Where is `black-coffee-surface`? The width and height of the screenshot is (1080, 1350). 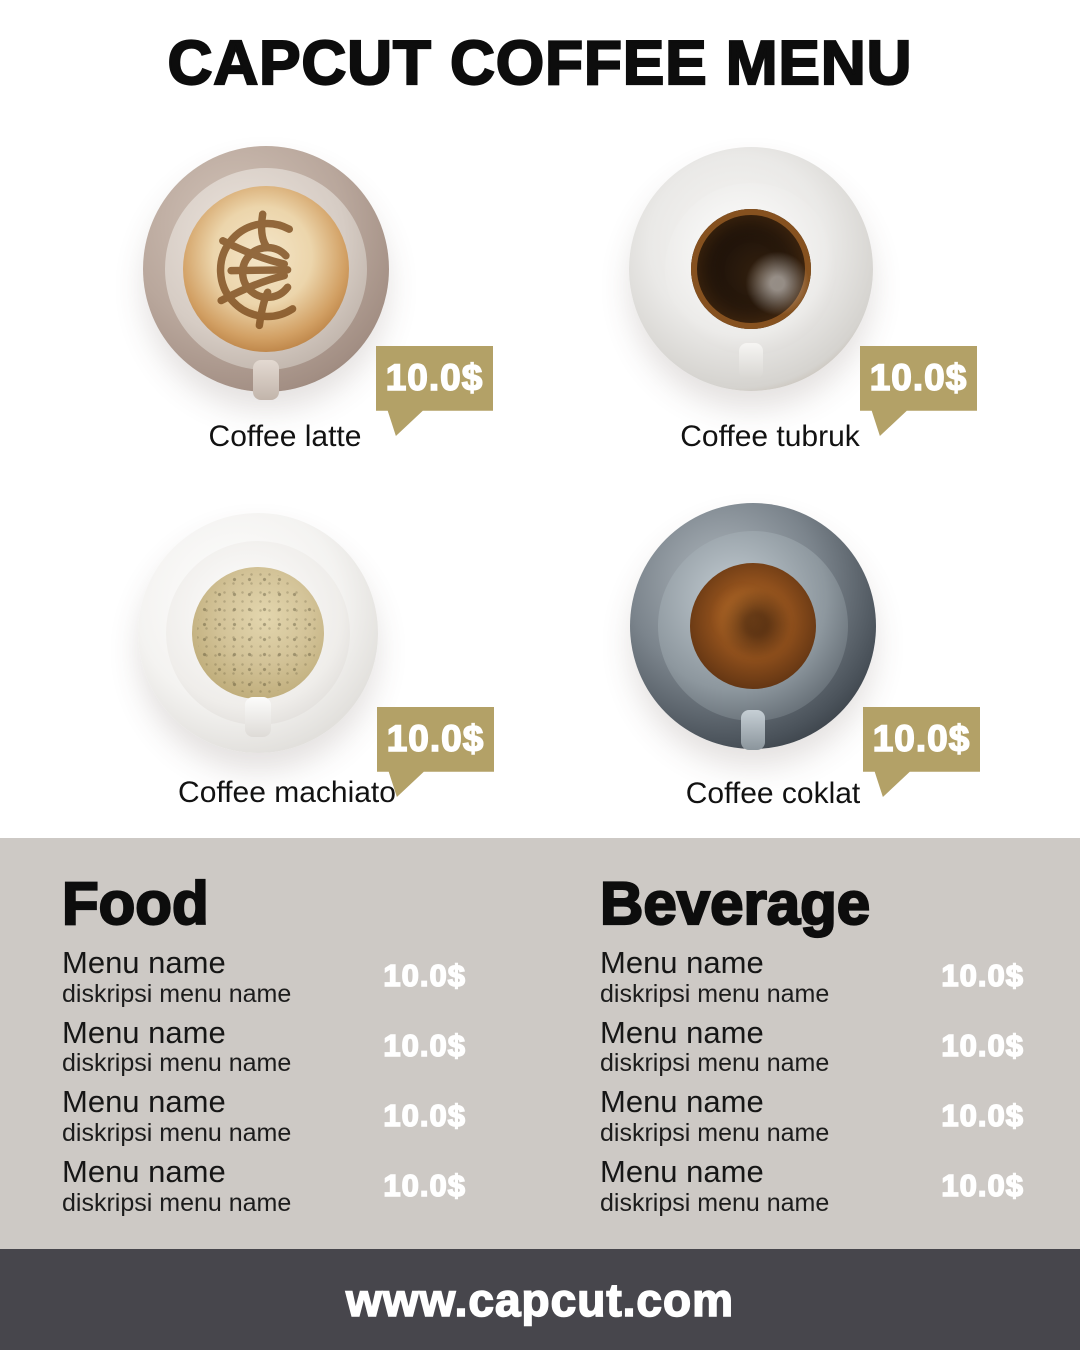 black-coffee-surface is located at coordinates (751, 269).